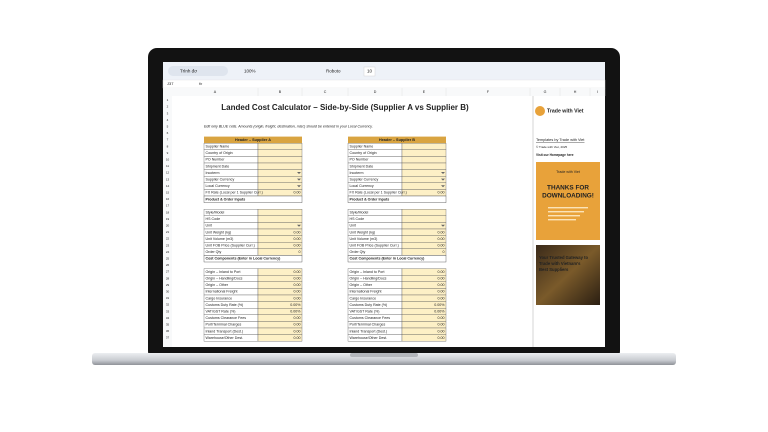 Image resolution: width=768 pixels, height=432 pixels. I want to click on banner-text: Trade with Vietnam's, so click(560, 263).